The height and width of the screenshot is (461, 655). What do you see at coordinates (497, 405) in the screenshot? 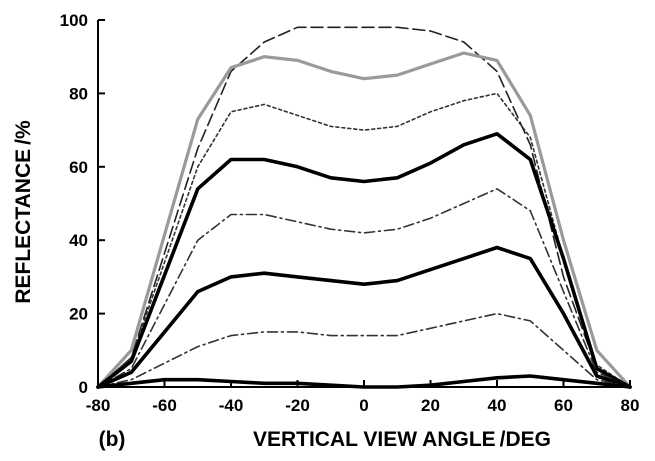
I see `x-tick-label: 40` at bounding box center [497, 405].